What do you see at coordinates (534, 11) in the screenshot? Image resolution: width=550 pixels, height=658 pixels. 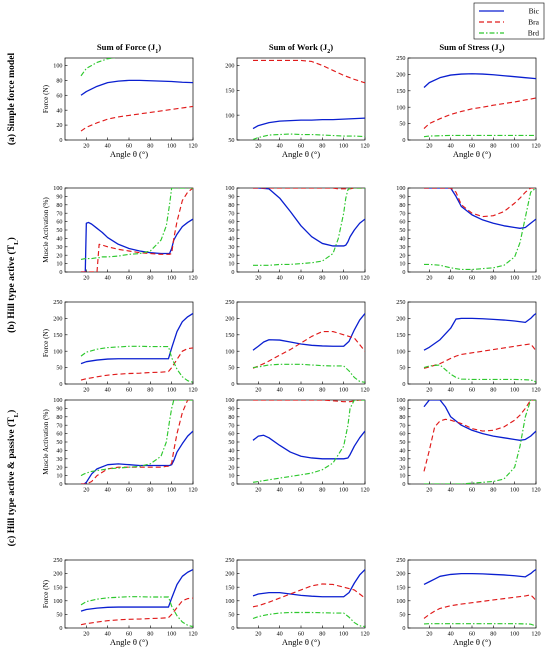 I see `legend-label-bic: Bic` at bounding box center [534, 11].